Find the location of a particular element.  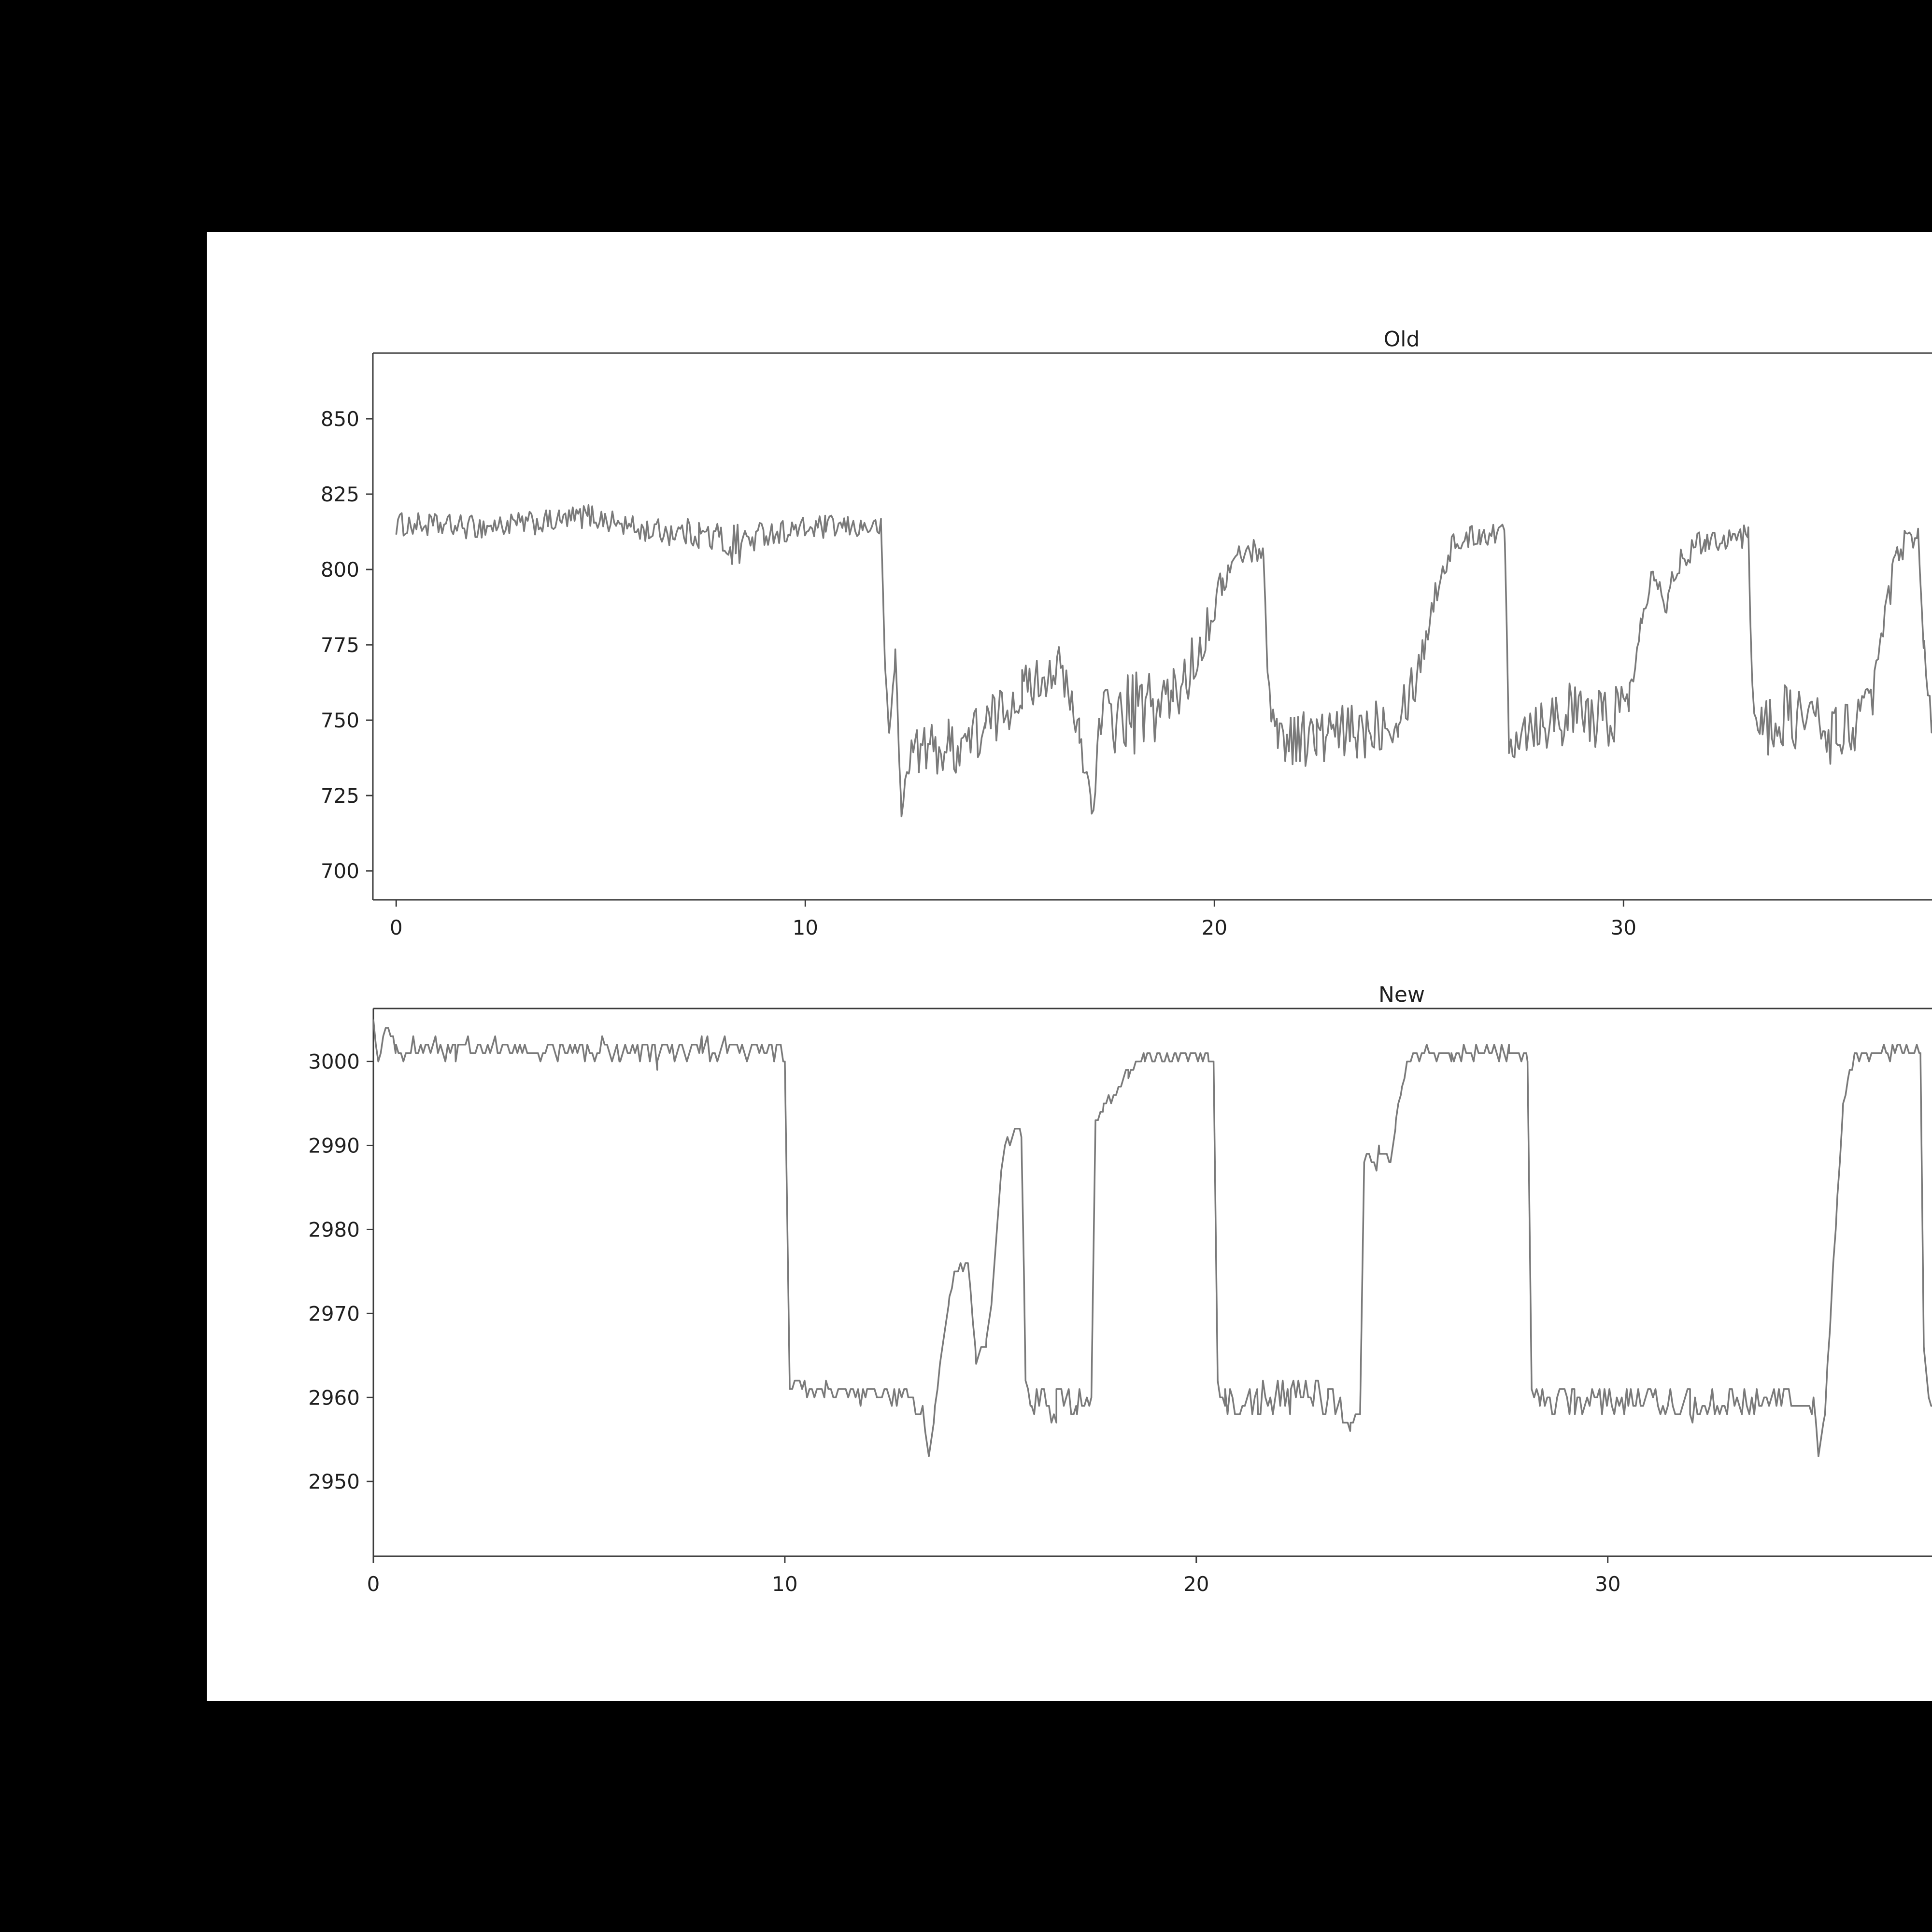

y-tick-label: 2990 is located at coordinates (334, 1146).